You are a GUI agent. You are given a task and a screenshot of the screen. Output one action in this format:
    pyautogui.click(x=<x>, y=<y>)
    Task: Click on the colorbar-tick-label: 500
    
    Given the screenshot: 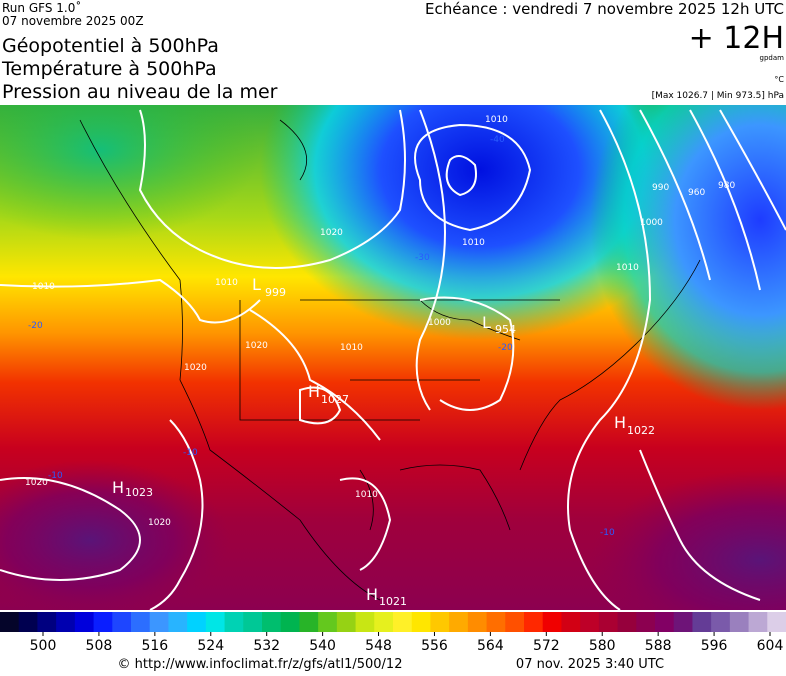 What is the action you would take?
    pyautogui.click(x=43, y=646)
    